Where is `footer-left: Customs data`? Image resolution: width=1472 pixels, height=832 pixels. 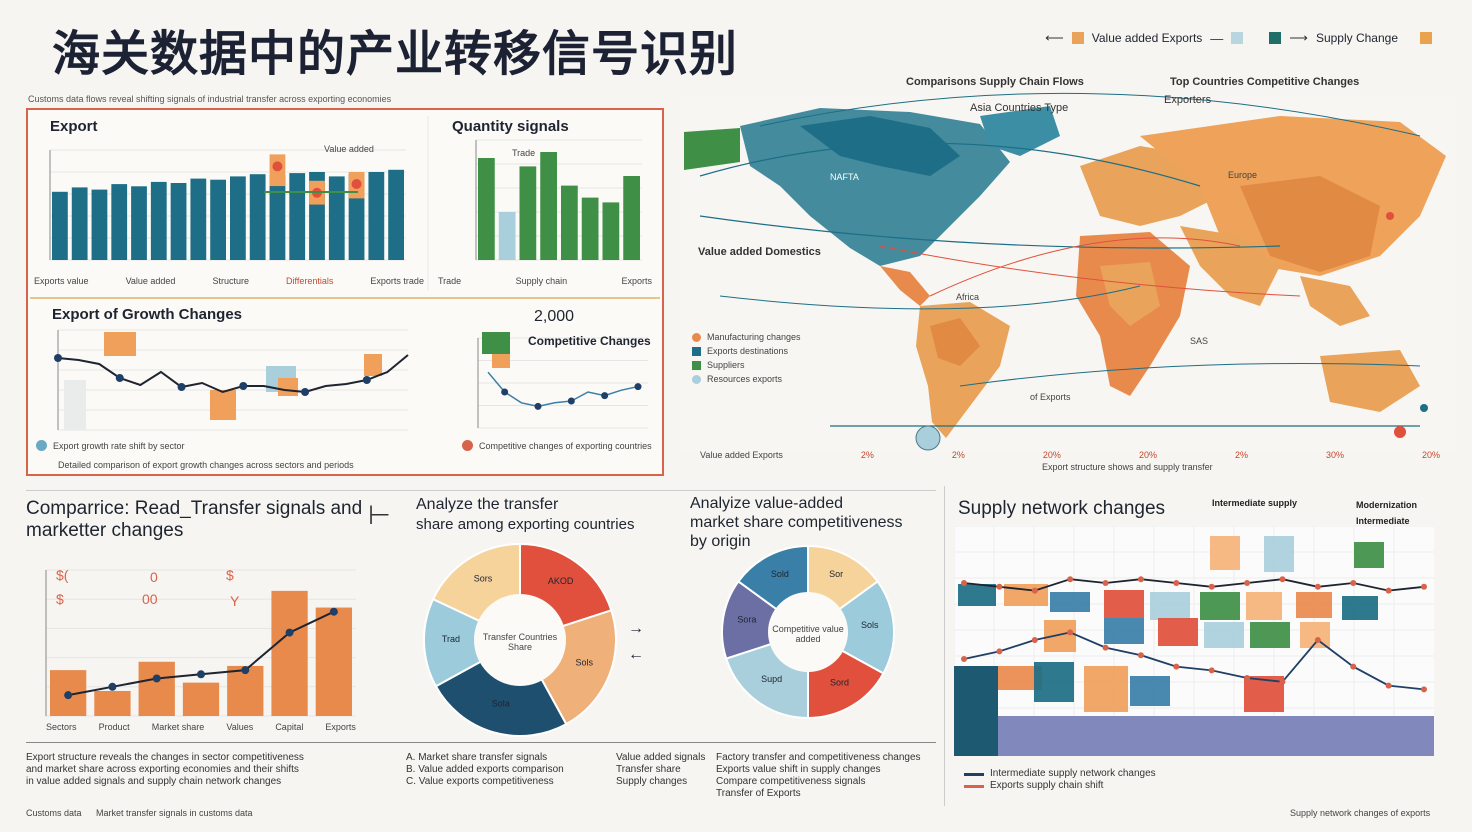 footer-left: Customs data is located at coordinates (54, 813).